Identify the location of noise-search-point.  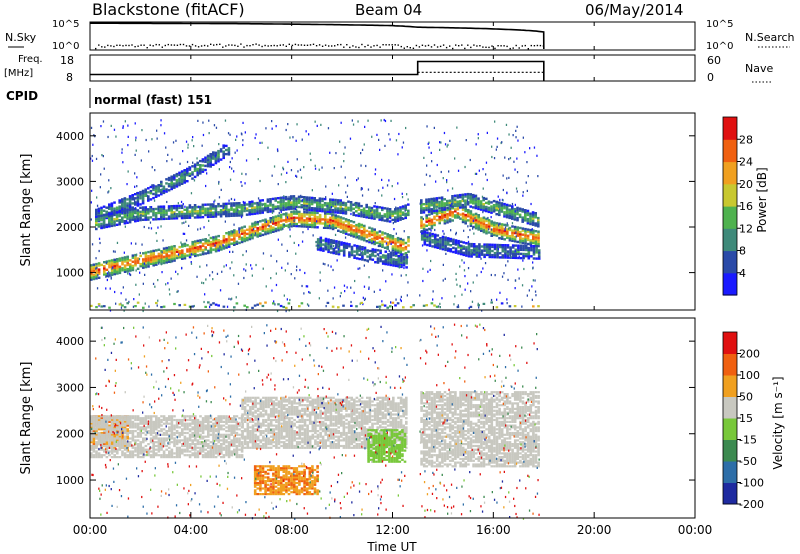
(235, 45).